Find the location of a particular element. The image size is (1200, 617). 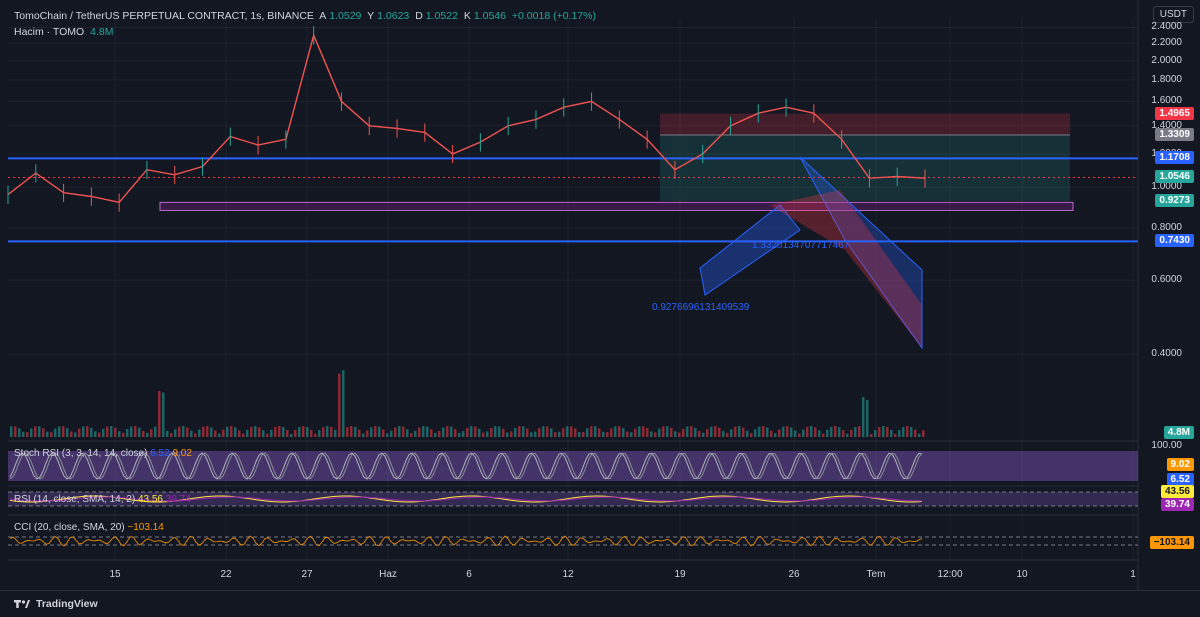

volume-header: Hacim · TOMO 4.8M is located at coordinates (65, 32).